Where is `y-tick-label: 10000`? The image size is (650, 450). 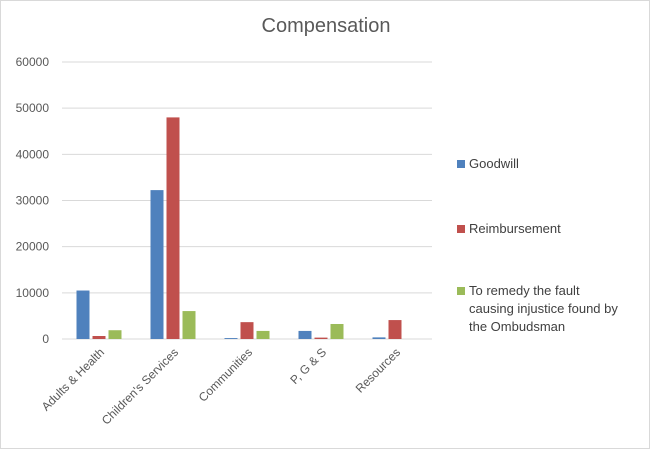
y-tick-label: 10000 is located at coordinates (33, 293).